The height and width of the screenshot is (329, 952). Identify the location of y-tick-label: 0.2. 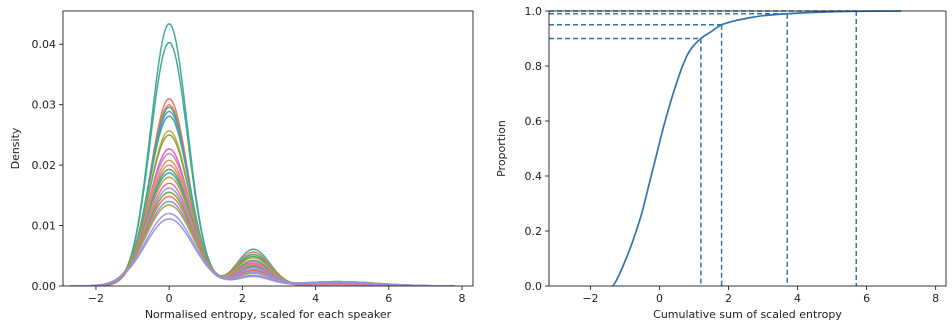
(534, 231).